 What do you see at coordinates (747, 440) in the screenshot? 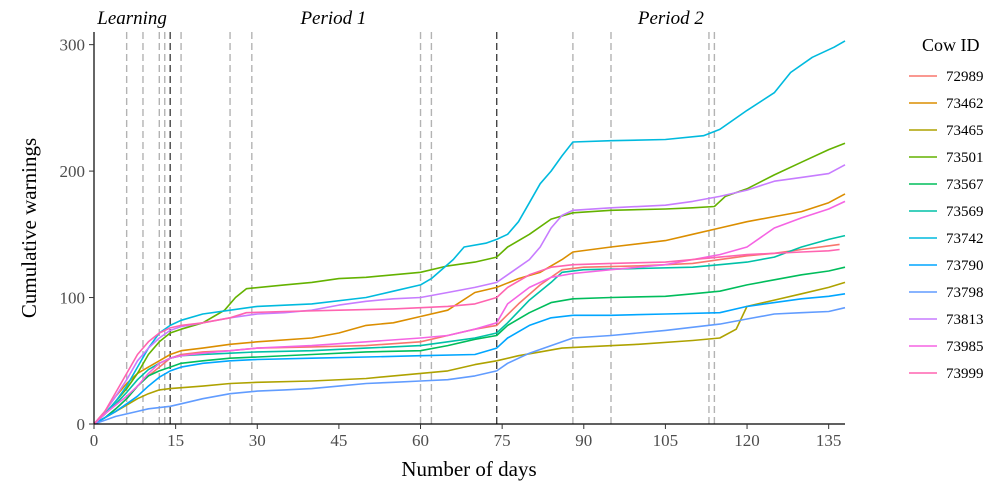
I see `x-tick-label: 120` at bounding box center [747, 440].